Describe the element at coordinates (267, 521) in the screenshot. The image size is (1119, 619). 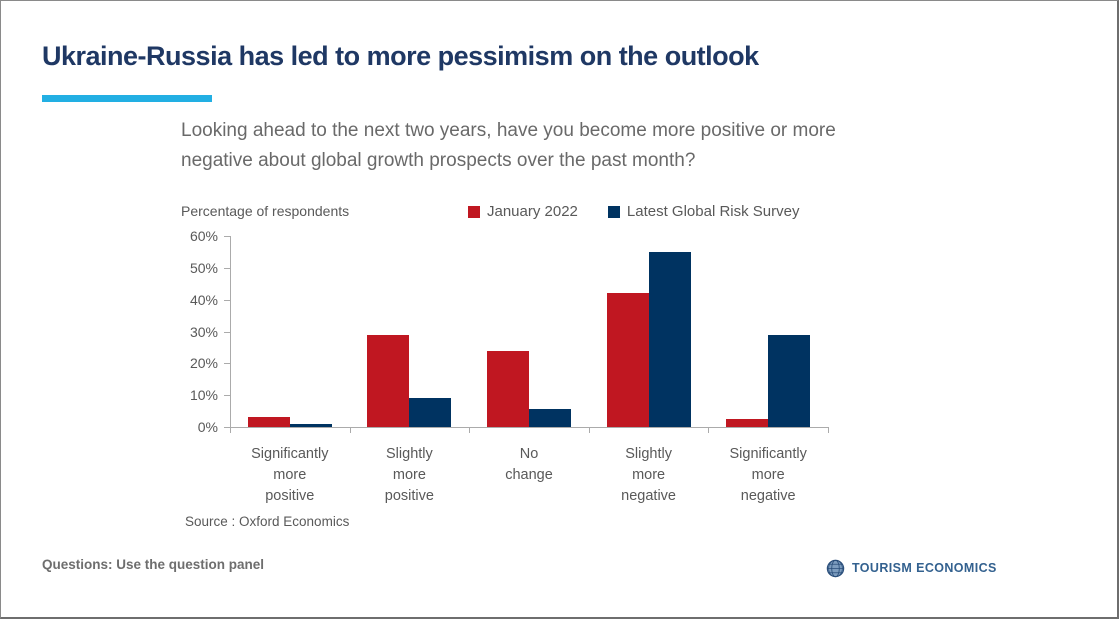
I see `source-note: Source : Oxford Economics` at that location.